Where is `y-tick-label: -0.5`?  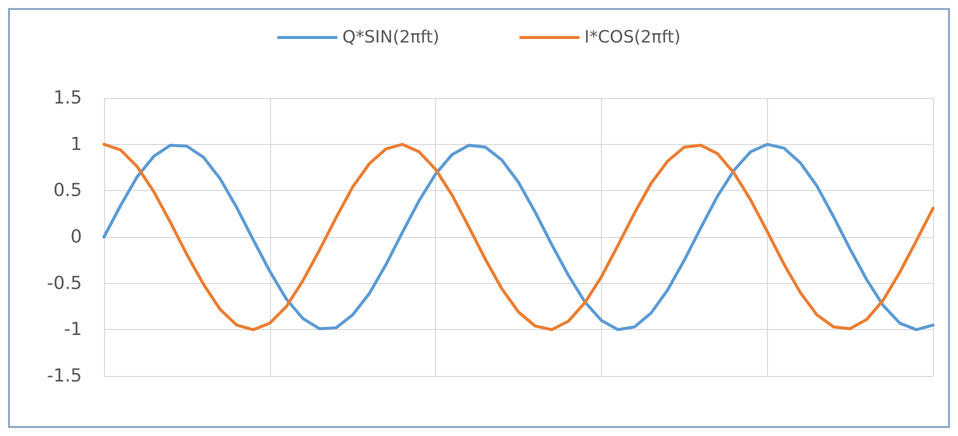 y-tick-label: -0.5 is located at coordinates (64, 283).